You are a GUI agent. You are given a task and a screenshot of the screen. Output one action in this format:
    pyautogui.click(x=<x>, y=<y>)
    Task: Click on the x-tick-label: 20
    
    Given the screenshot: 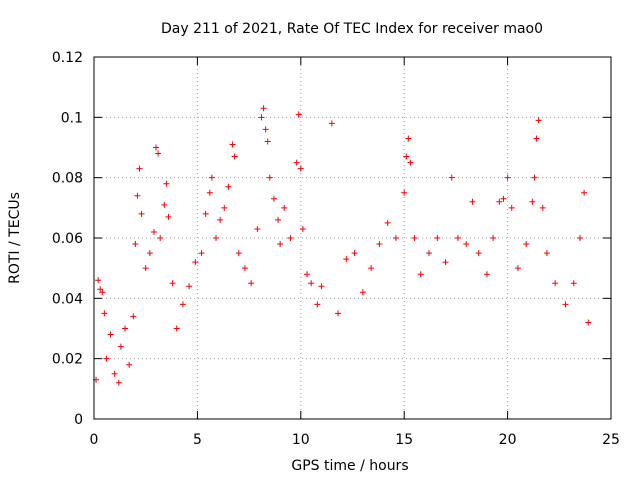 What is the action you would take?
    pyautogui.click(x=508, y=440)
    